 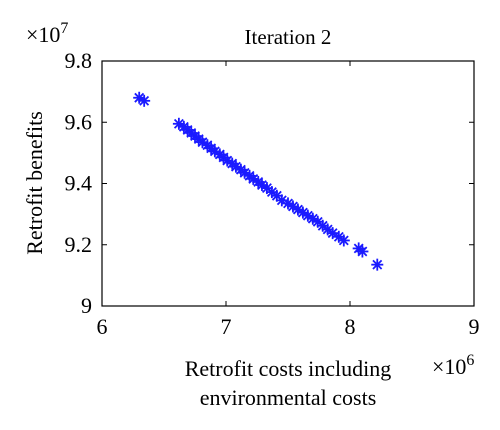 I want to click on chart-title: Iteration 2, so click(x=288, y=37).